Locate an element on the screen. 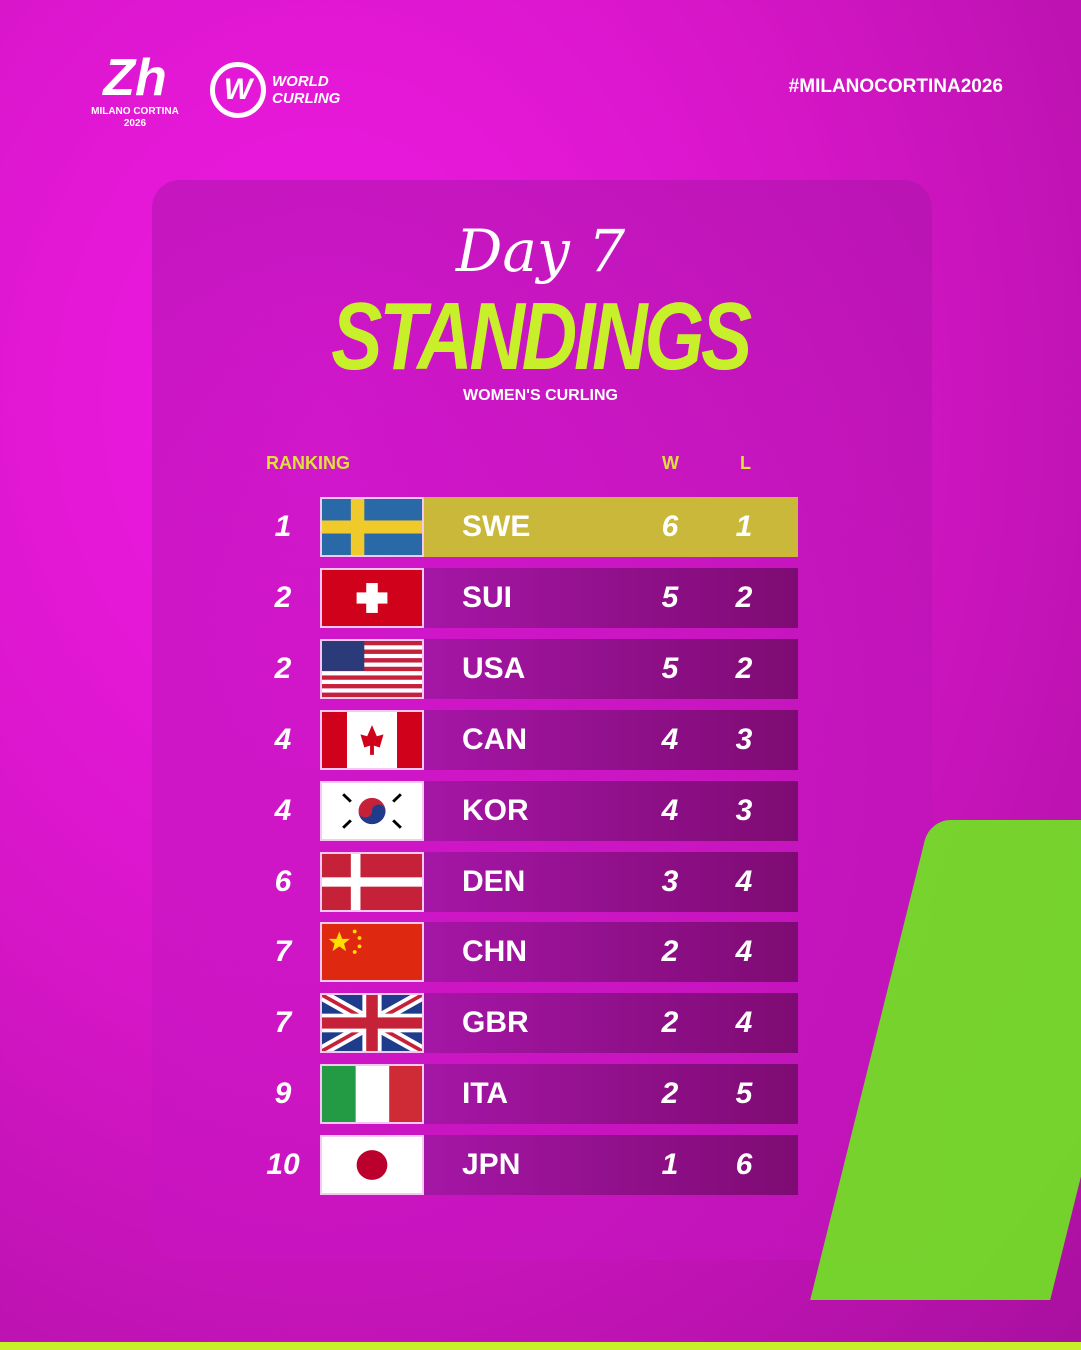 This screenshot has height=1350, width=1081. wins: 6 is located at coordinates (670, 526).